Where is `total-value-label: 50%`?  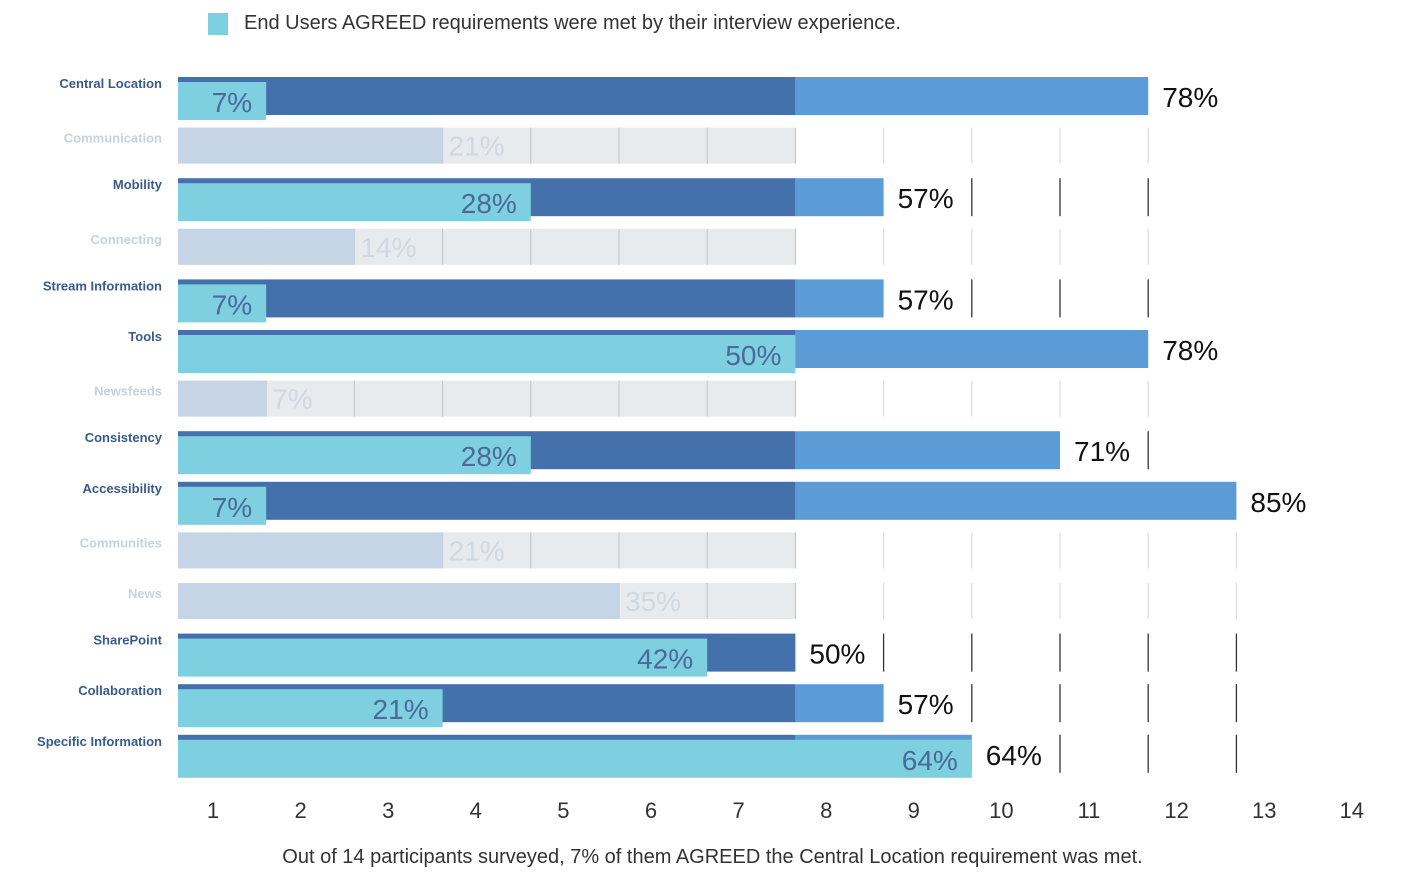
total-value-label: 50% is located at coordinates (837, 654).